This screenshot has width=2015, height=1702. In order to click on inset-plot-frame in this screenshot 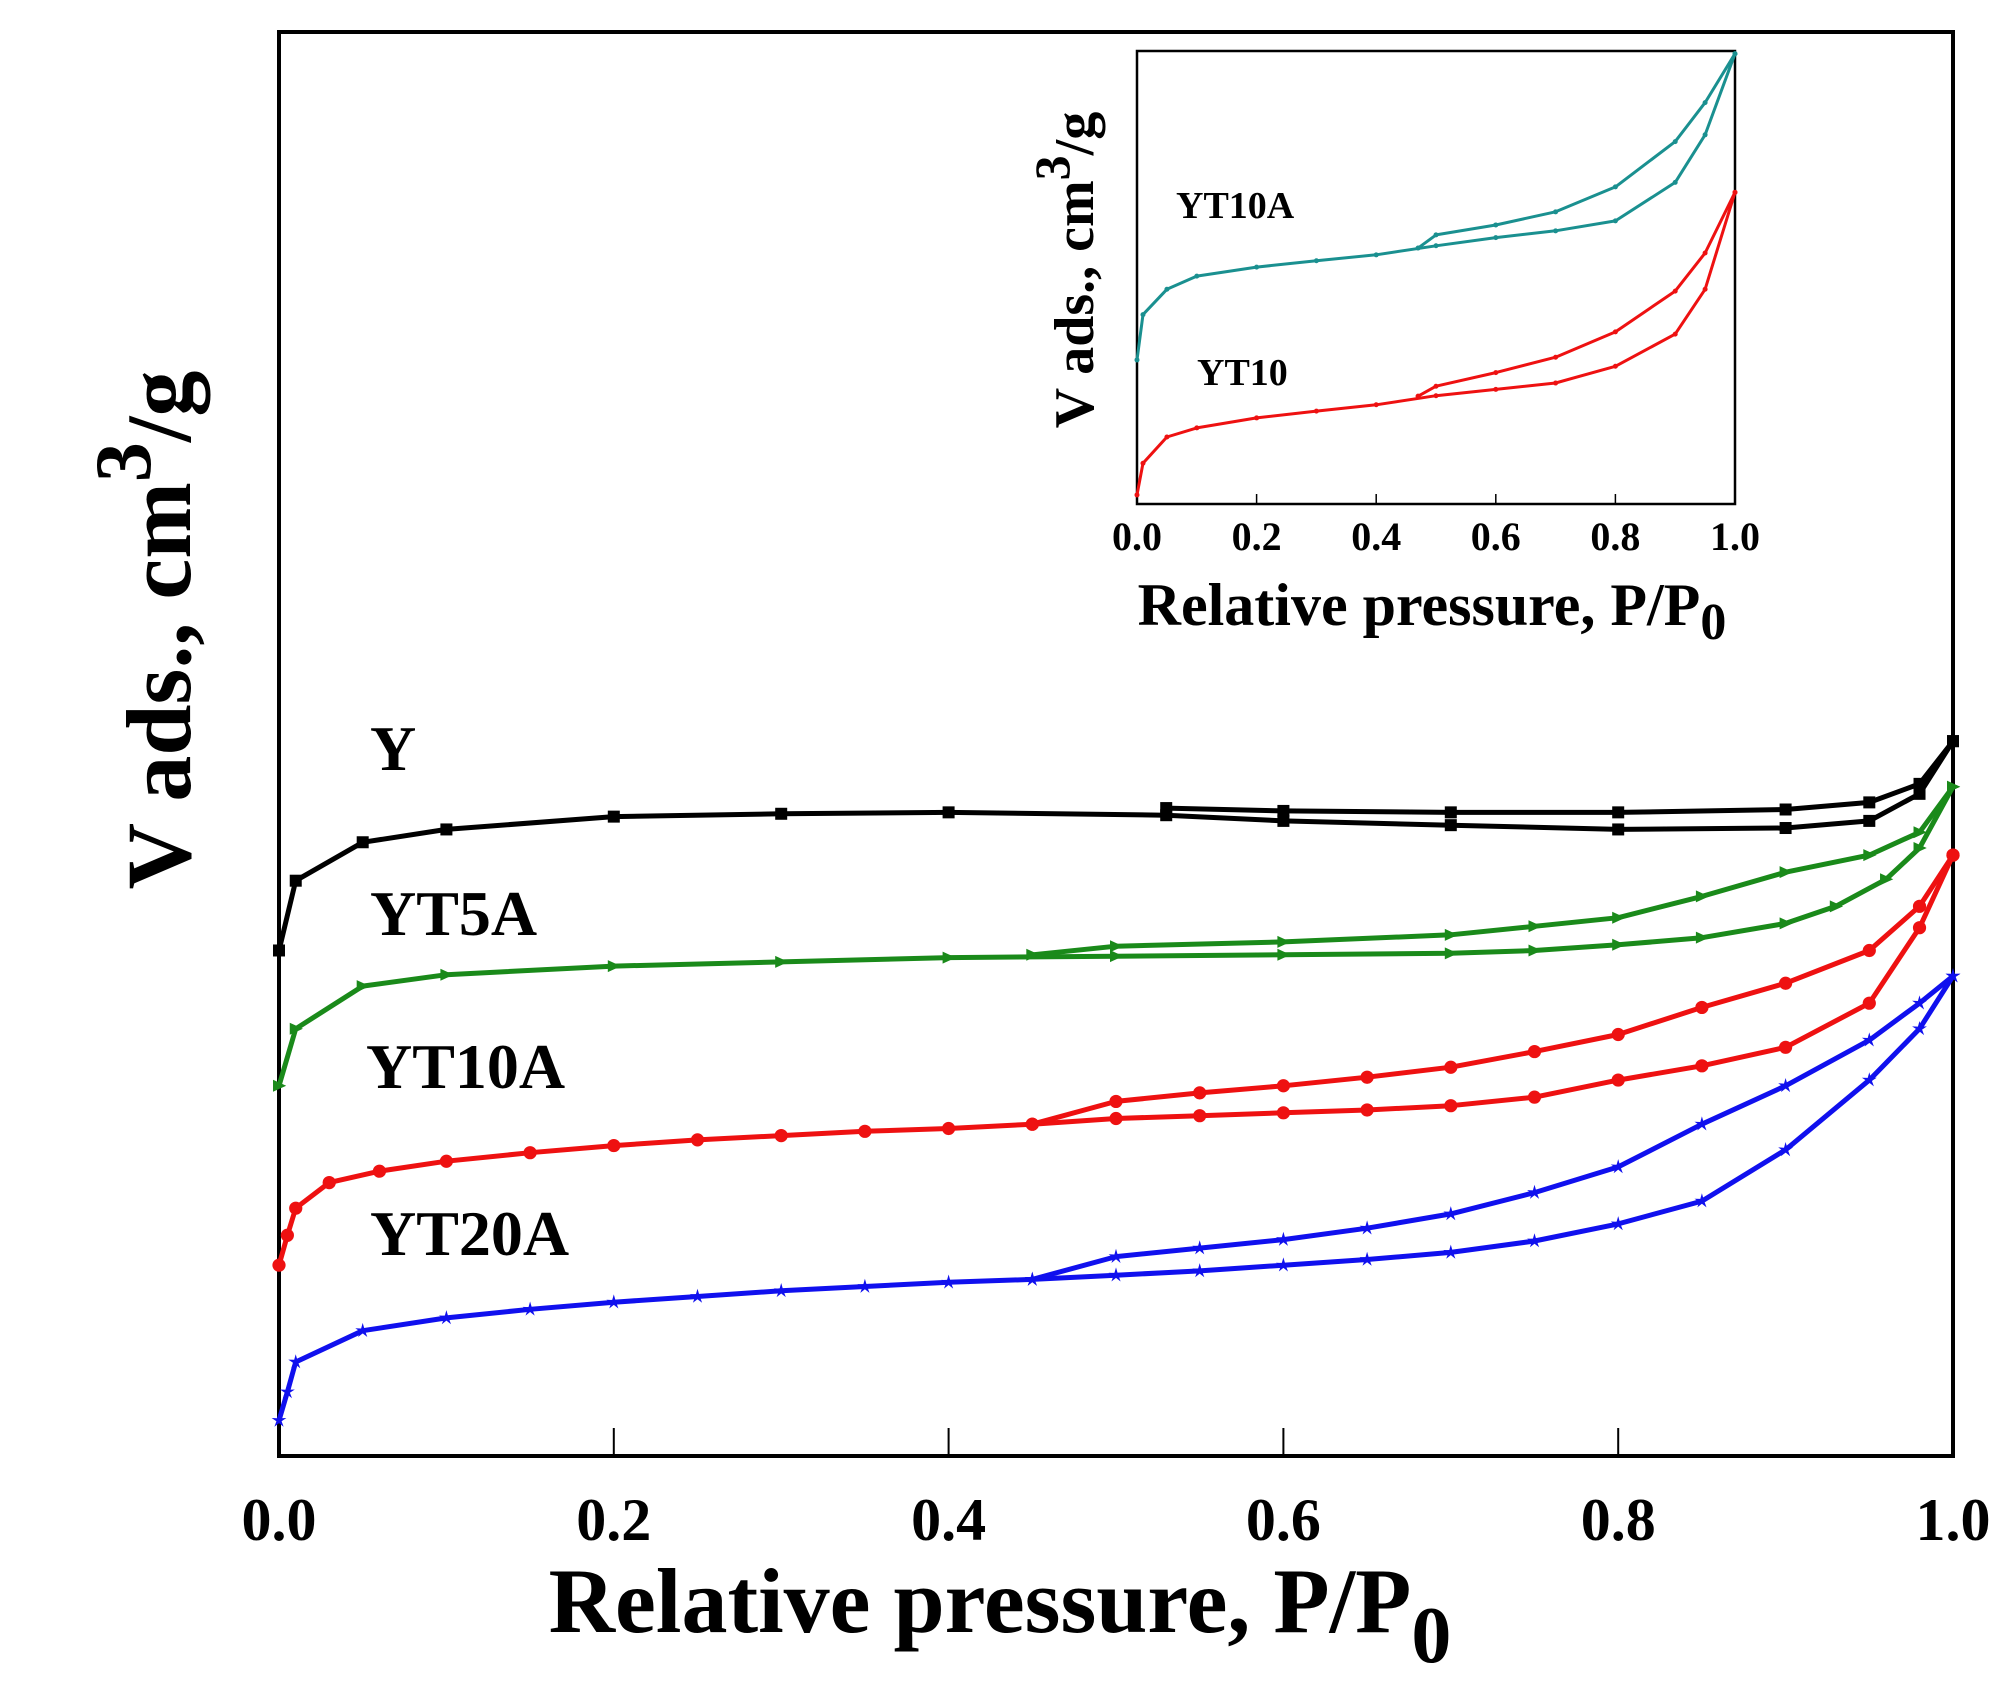, I will do `click(1436, 277)`.